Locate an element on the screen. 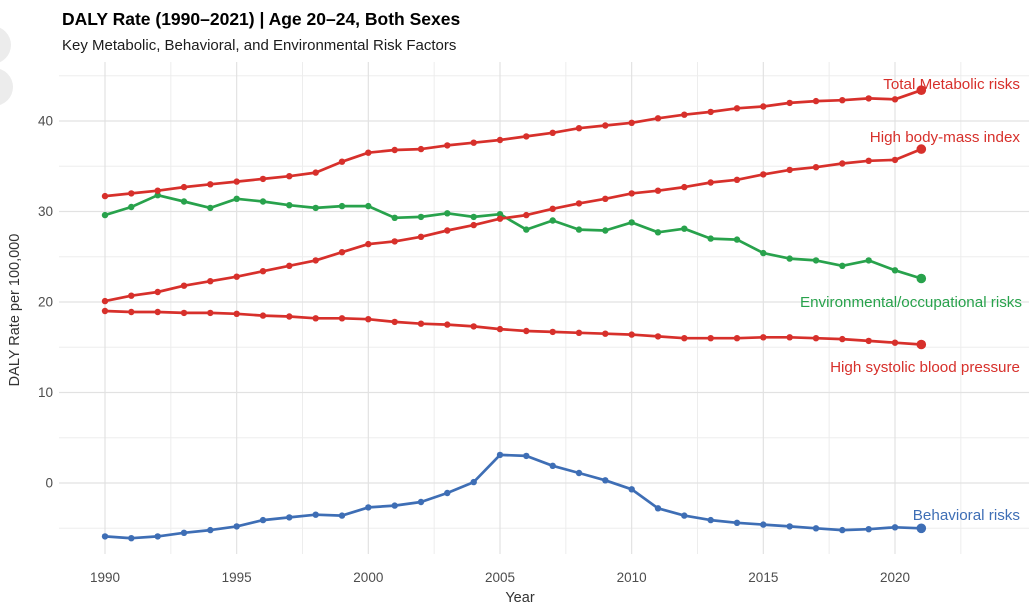 Image resolution: width=1034 pixels, height=613 pixels. watermark-circle is located at coordinates (6, 87).